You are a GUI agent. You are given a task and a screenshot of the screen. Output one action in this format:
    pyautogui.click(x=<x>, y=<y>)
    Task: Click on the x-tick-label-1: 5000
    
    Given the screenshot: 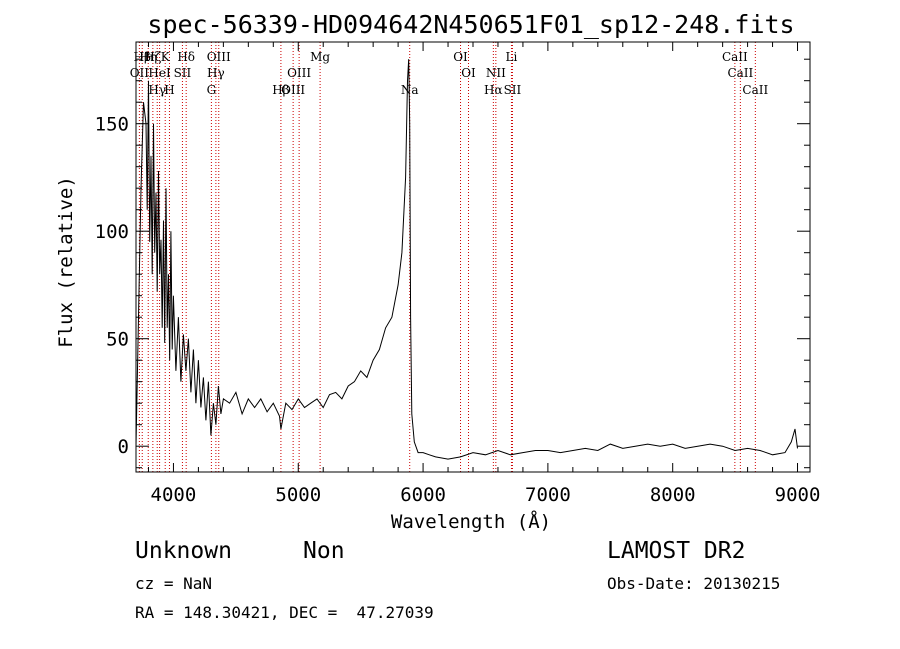 What is the action you would take?
    pyautogui.click(x=298, y=495)
    